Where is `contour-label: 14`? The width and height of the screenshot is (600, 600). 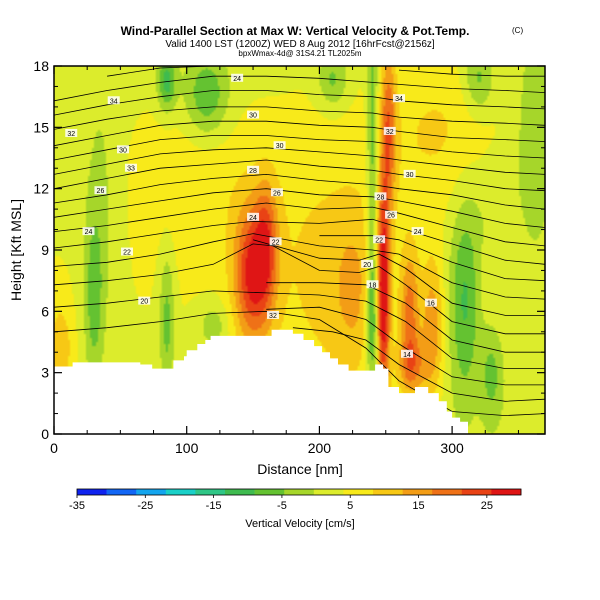 contour-label: 14 is located at coordinates (407, 355).